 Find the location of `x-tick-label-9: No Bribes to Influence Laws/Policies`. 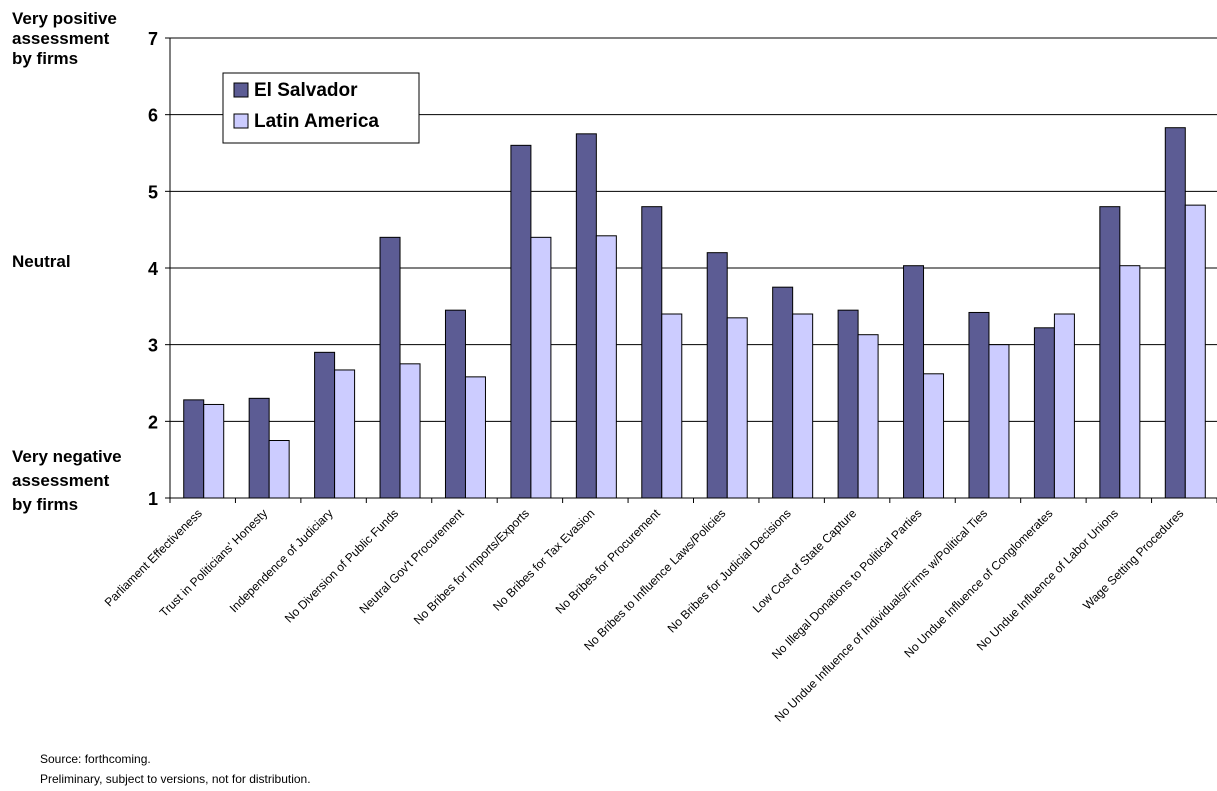

x-tick-label-9: No Bribes to Influence Laws/Policies is located at coordinates (654, 579).